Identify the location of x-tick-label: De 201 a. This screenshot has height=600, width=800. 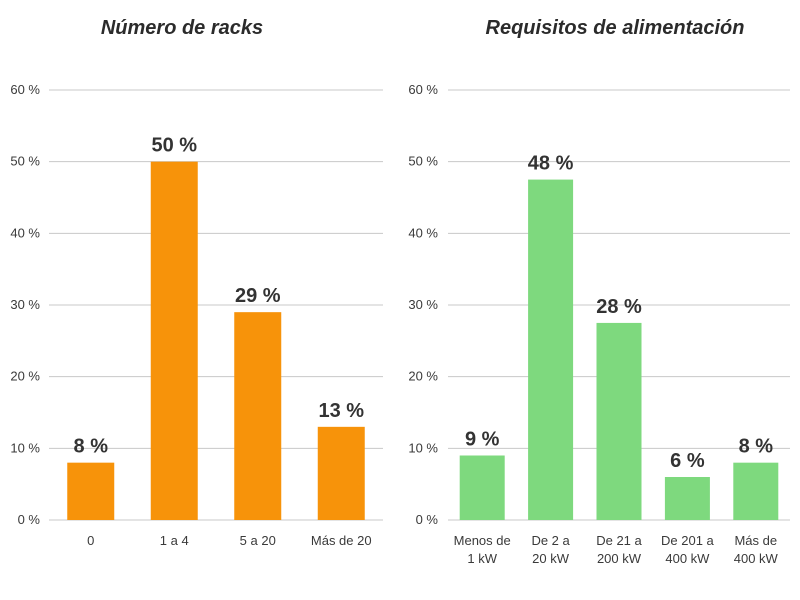
(688, 540).